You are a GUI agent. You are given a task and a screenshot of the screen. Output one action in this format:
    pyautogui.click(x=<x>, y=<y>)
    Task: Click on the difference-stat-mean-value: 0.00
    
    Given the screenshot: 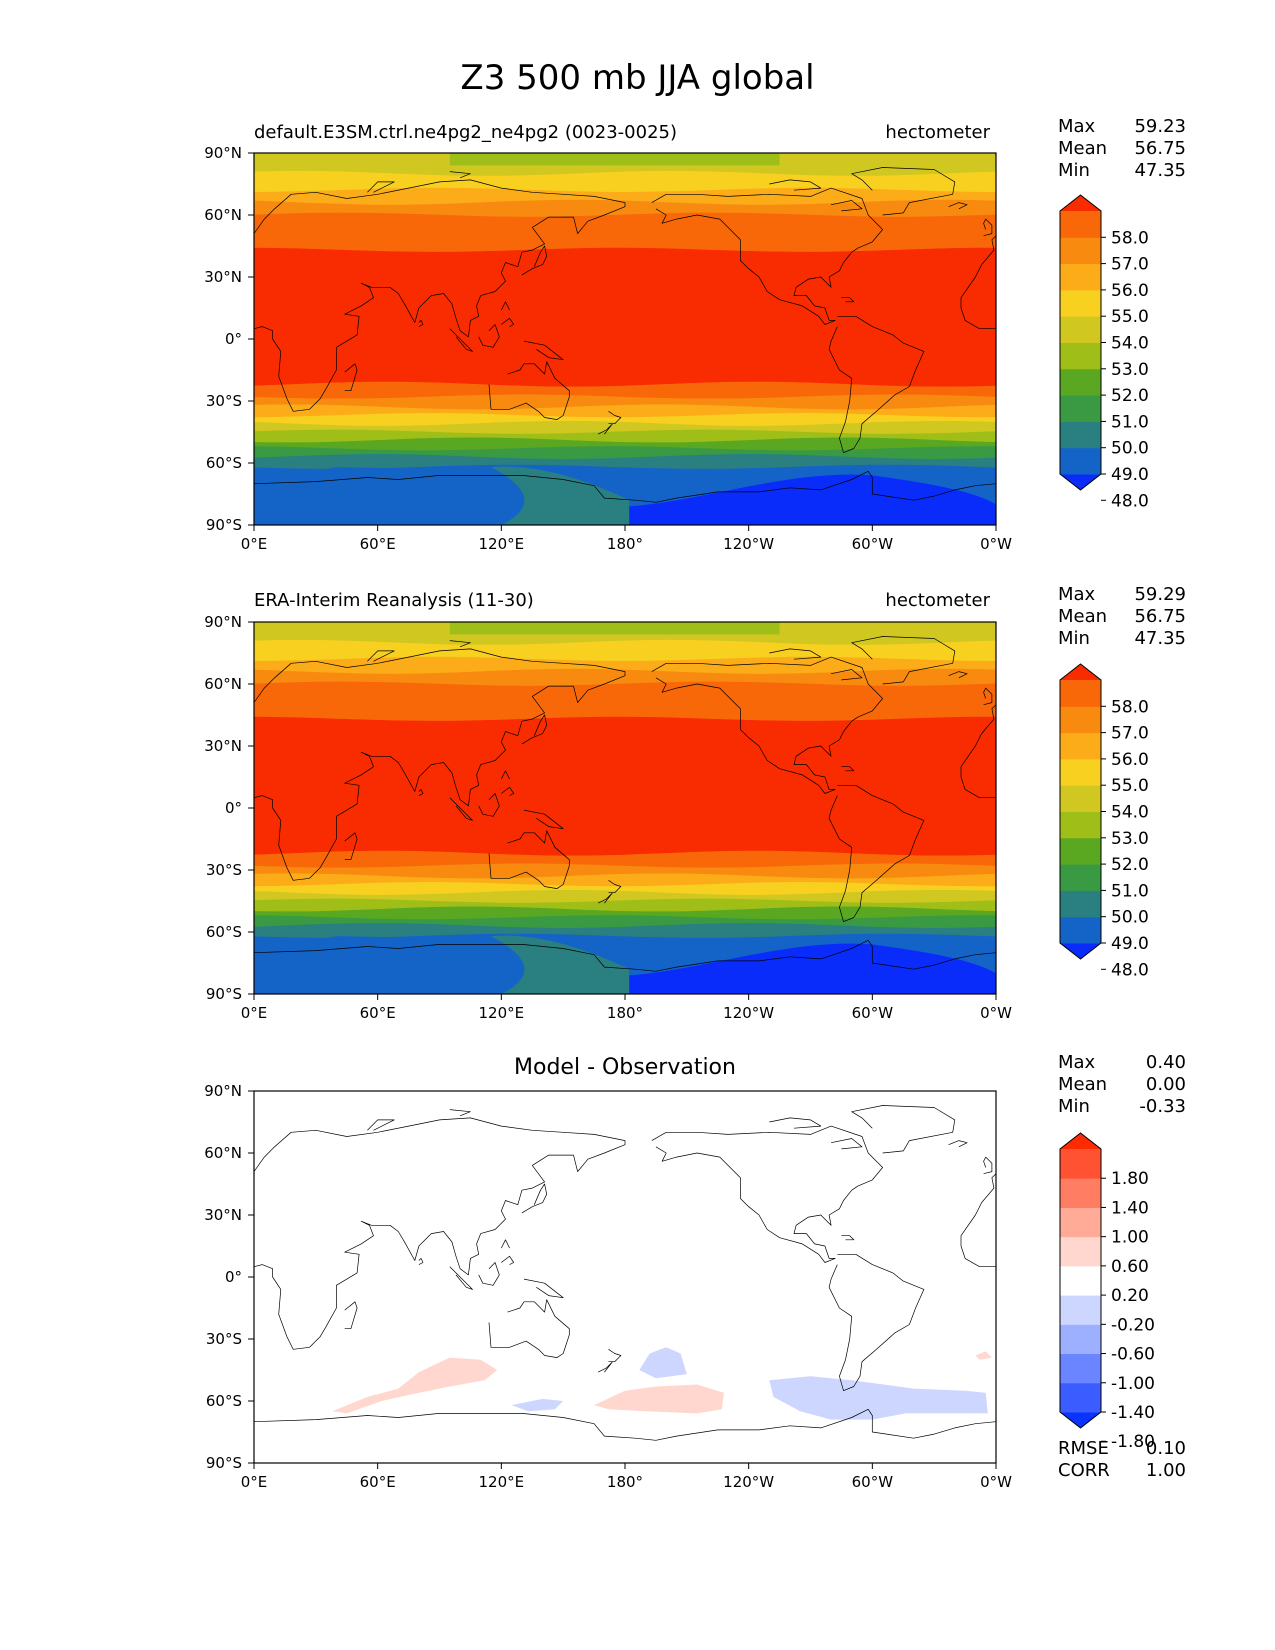 What is the action you would take?
    pyautogui.click(x=1165, y=1084)
    